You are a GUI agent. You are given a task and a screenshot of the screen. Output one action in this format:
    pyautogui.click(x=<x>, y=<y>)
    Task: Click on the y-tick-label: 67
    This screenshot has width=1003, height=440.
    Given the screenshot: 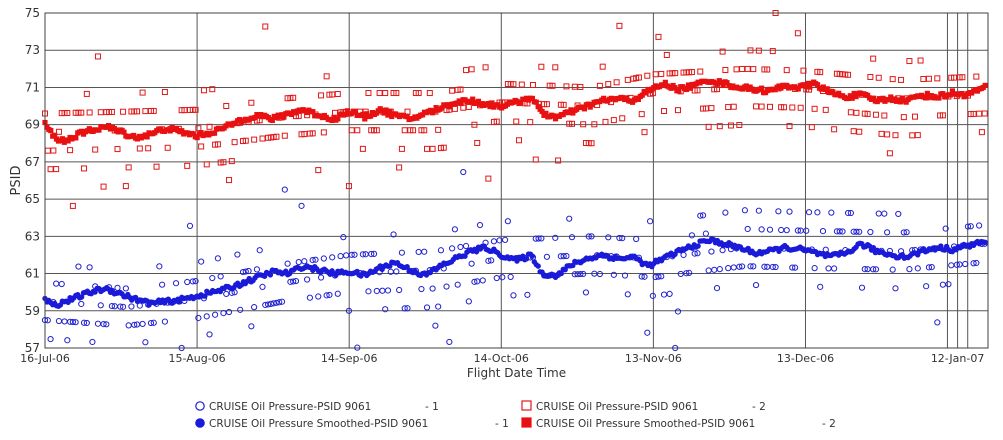 What is the action you would take?
    pyautogui.click(x=32, y=162)
    